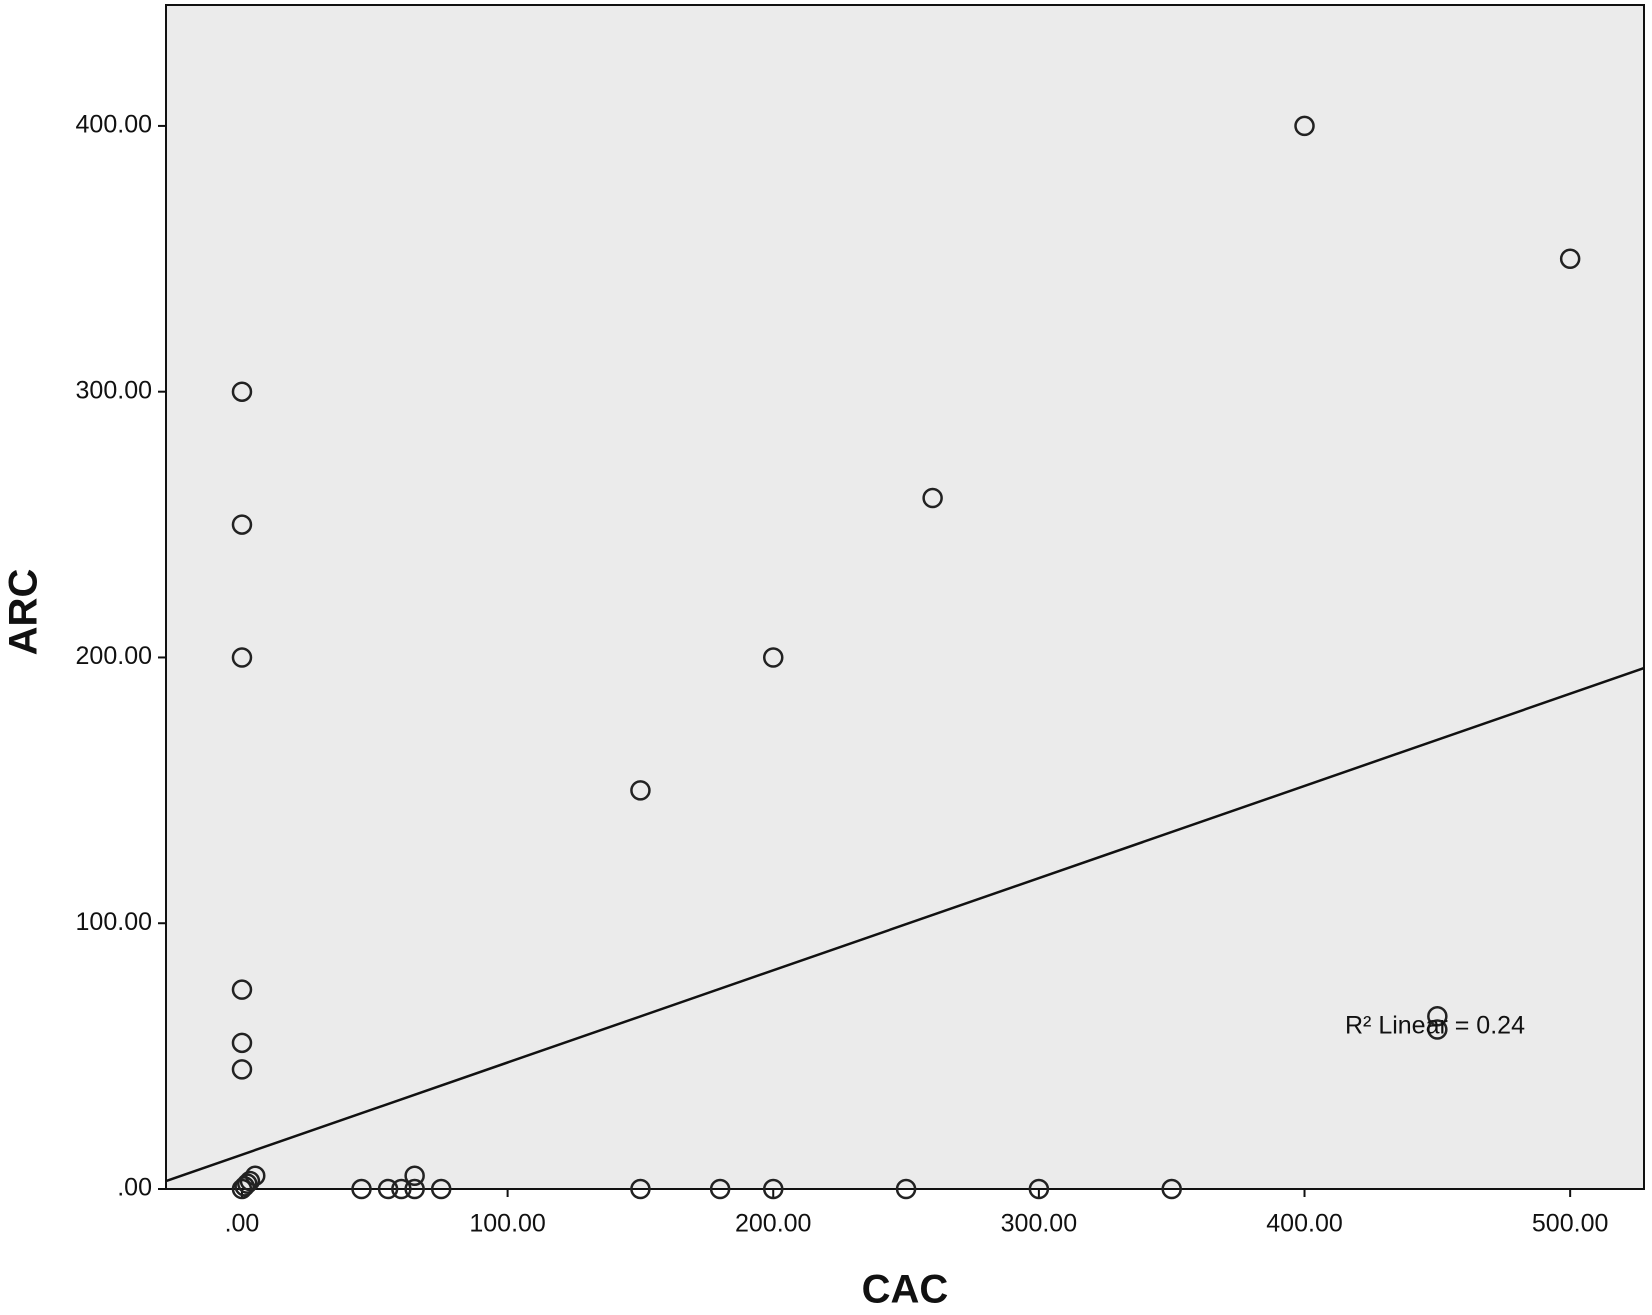 This screenshot has height=1315, width=1652. I want to click on y-tick-label: 100.00, so click(114, 922).